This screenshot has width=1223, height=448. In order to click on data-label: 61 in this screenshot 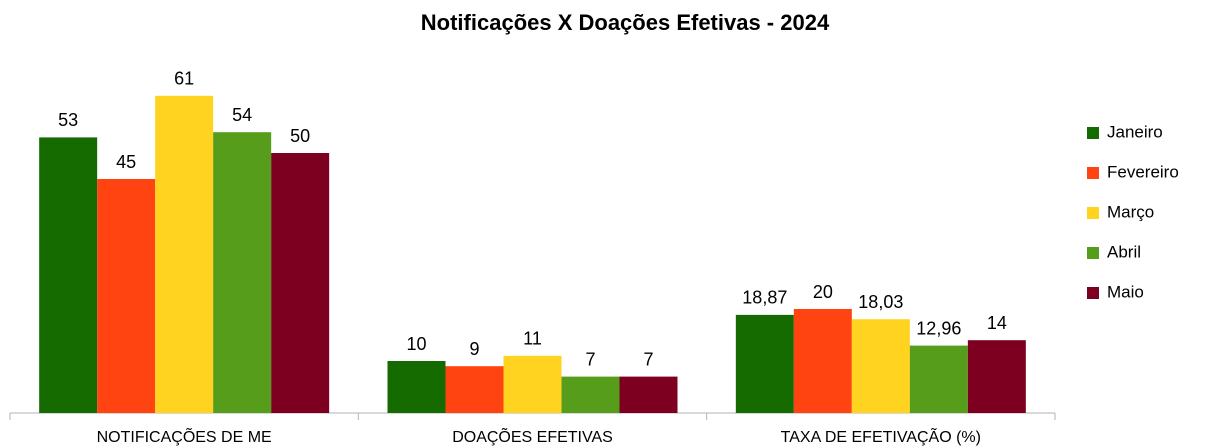, I will do `click(184, 79)`.